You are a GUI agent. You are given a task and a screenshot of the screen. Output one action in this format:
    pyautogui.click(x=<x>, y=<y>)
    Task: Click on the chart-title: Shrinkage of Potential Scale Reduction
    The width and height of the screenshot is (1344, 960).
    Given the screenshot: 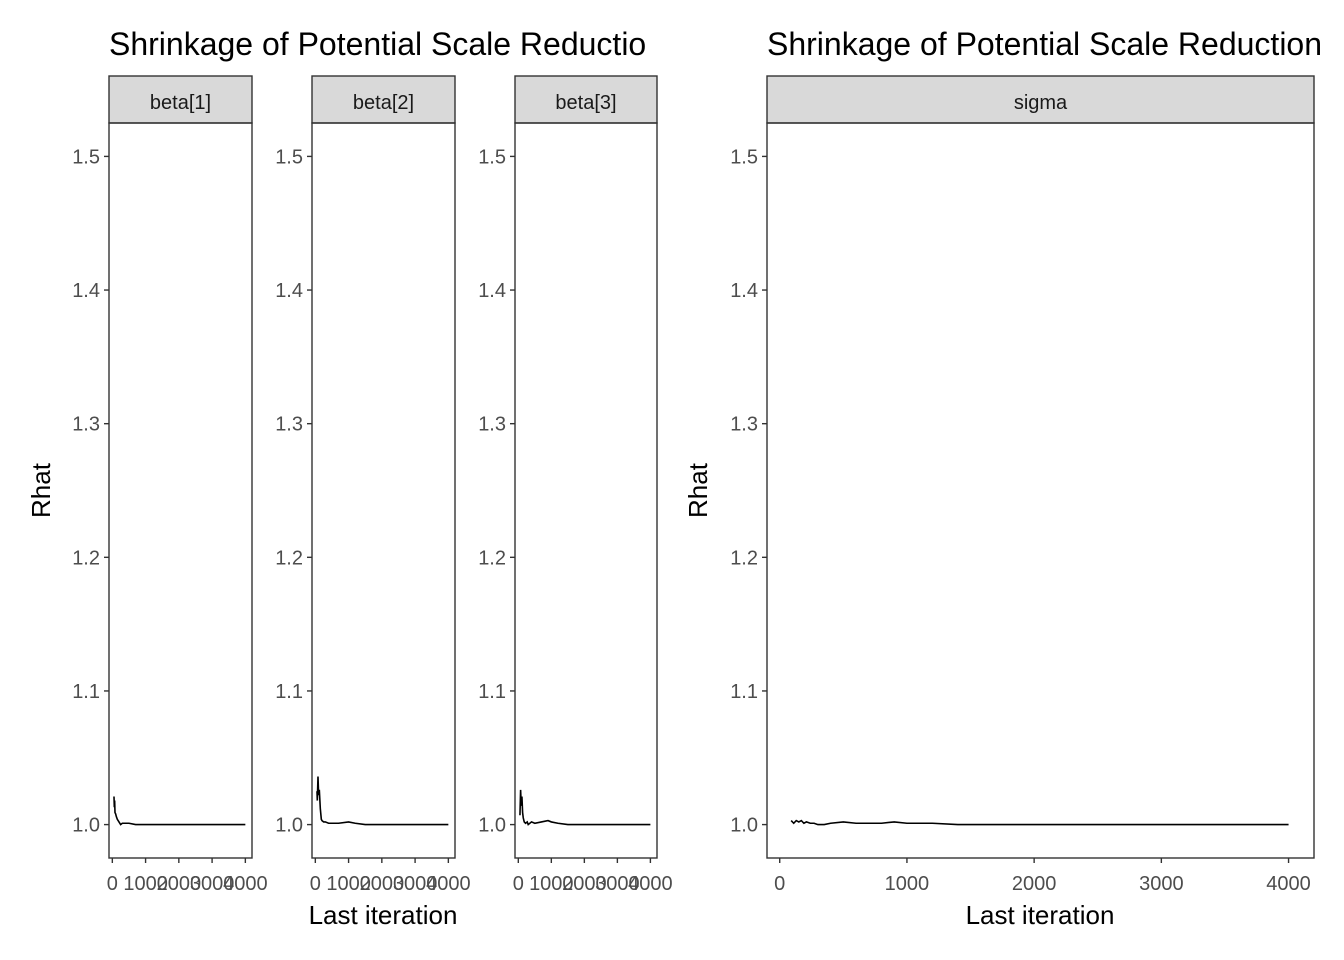 What is the action you would take?
    pyautogui.click(x=1044, y=44)
    